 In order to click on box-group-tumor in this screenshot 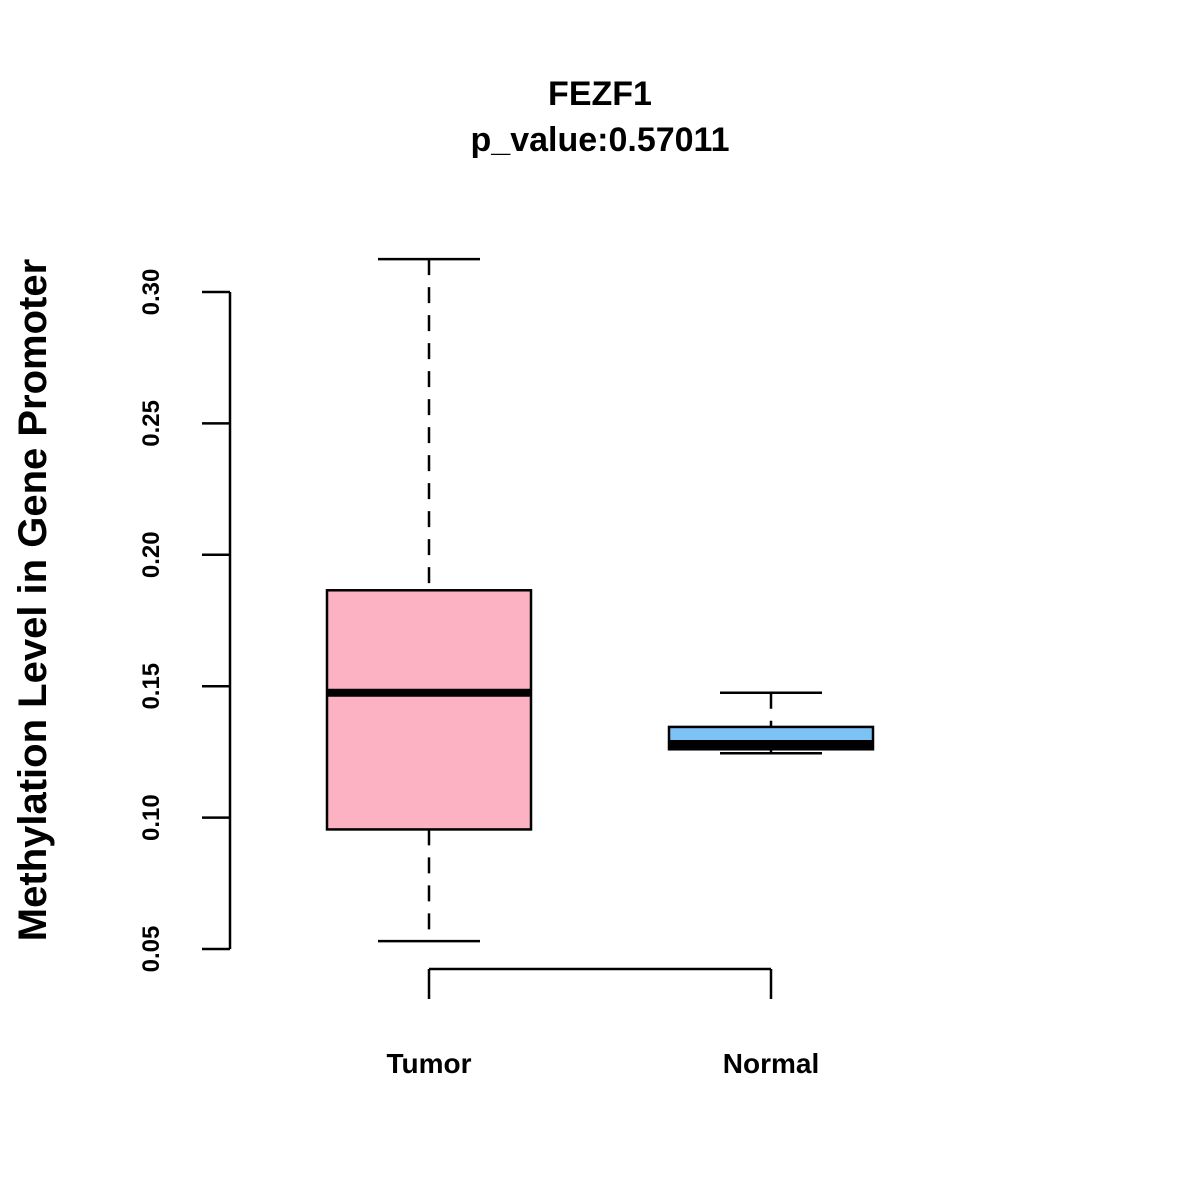, I will do `click(429, 600)`.